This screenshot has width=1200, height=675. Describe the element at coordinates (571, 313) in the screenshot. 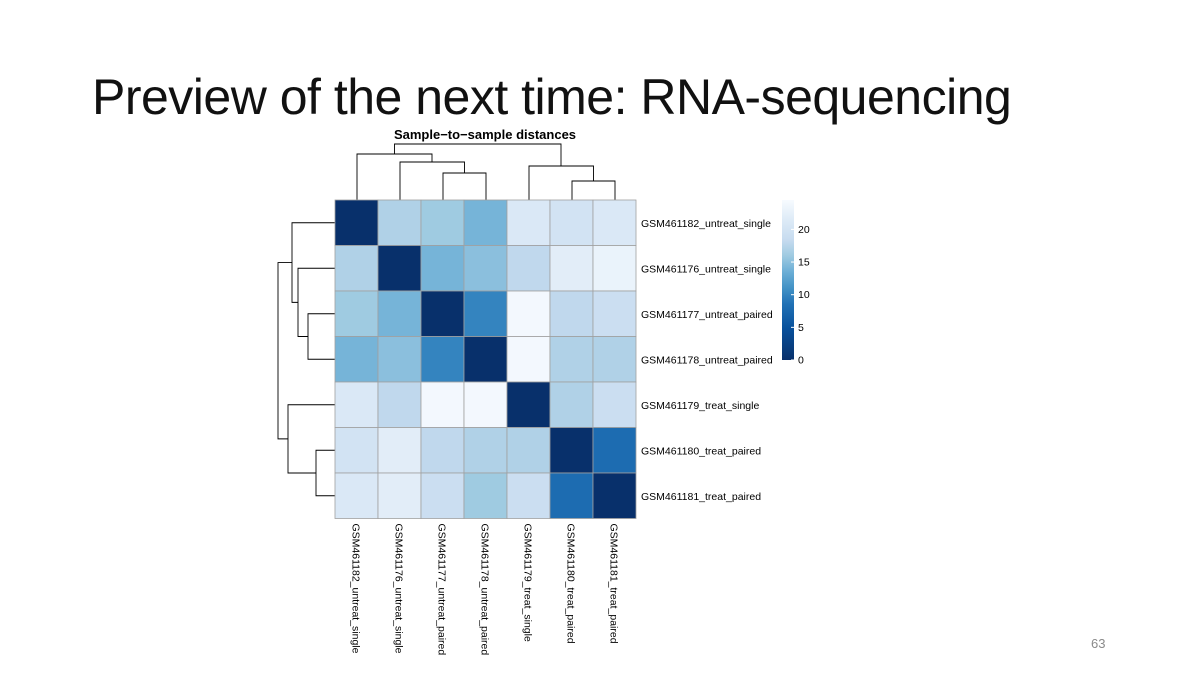

I see `heatmap-cell-r2-c5` at that location.